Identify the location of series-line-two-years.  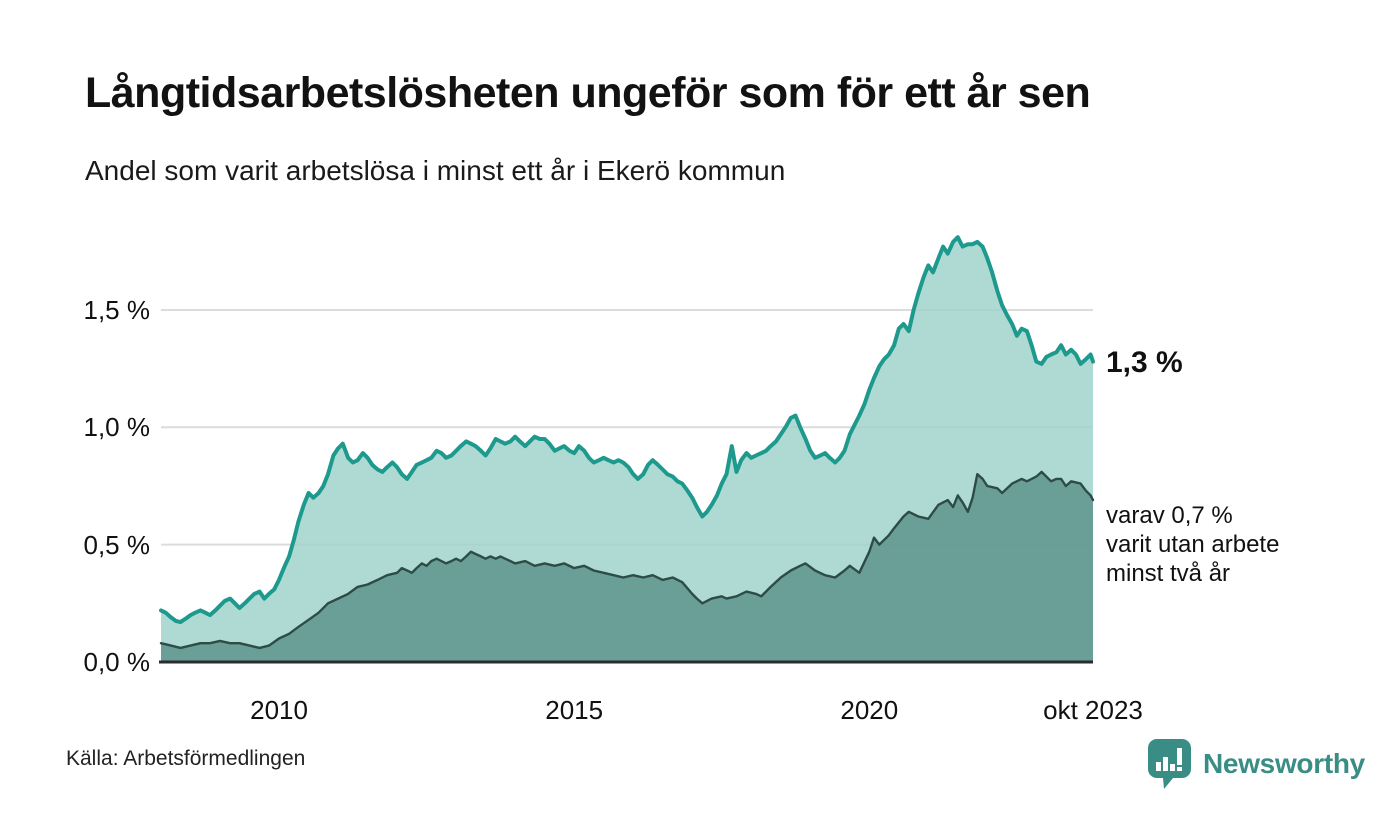
(627, 560).